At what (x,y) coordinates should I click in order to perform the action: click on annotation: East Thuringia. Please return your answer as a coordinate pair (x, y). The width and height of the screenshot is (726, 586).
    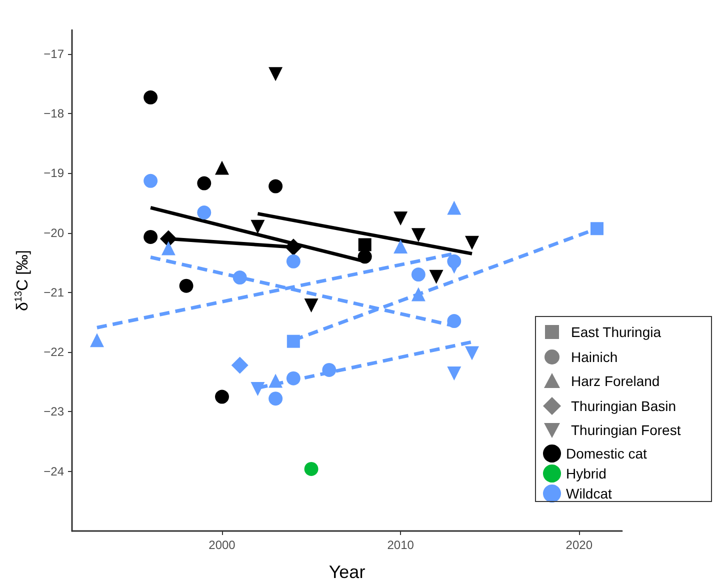
    Looking at the image, I should click on (616, 332).